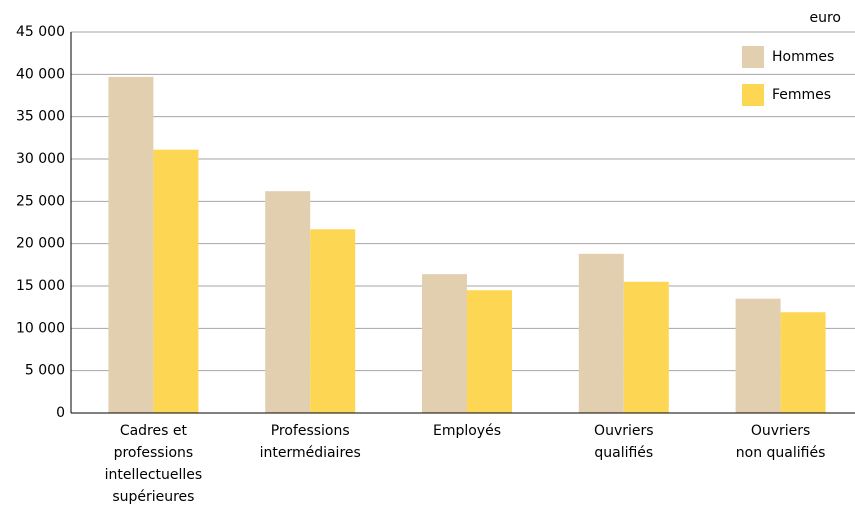 This screenshot has width=855, height=508. Describe the element at coordinates (45, 371) in the screenshot. I see `y-tick-label: 5 000` at that location.